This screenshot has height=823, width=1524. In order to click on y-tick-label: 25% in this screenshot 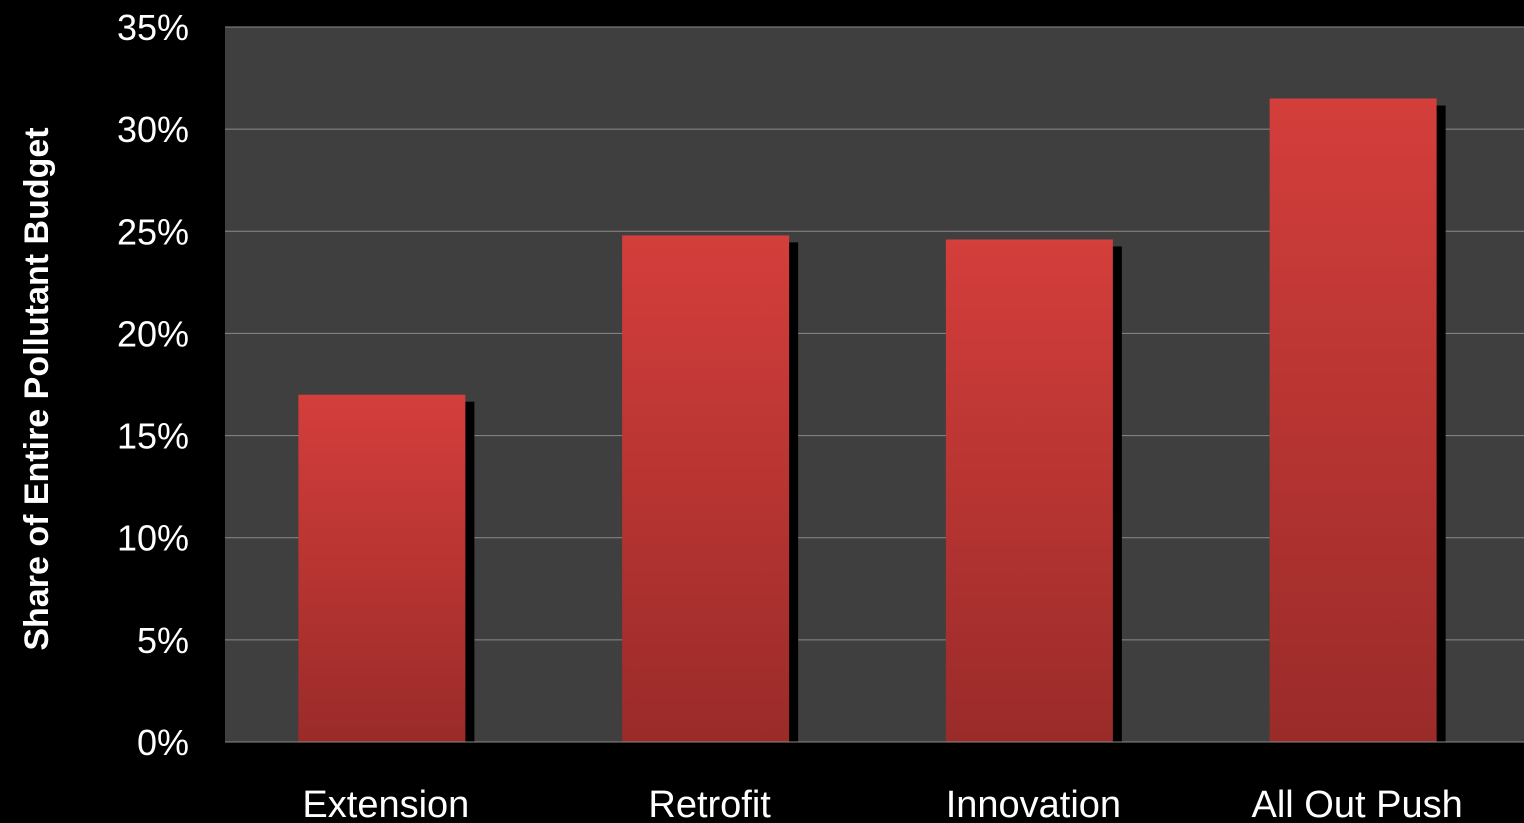, I will do `click(153, 231)`.